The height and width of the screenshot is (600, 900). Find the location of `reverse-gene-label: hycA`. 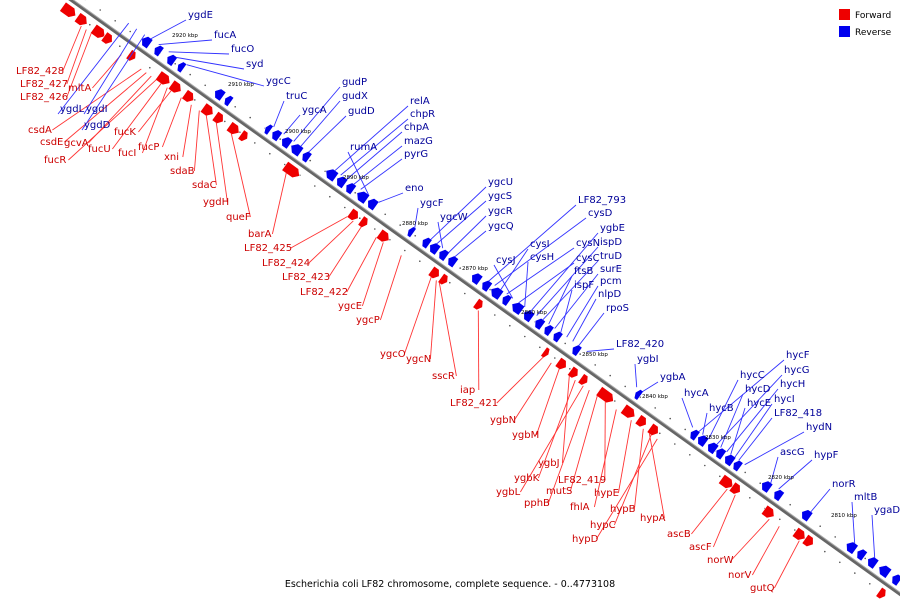

reverse-gene-label: hycA is located at coordinates (696, 393).